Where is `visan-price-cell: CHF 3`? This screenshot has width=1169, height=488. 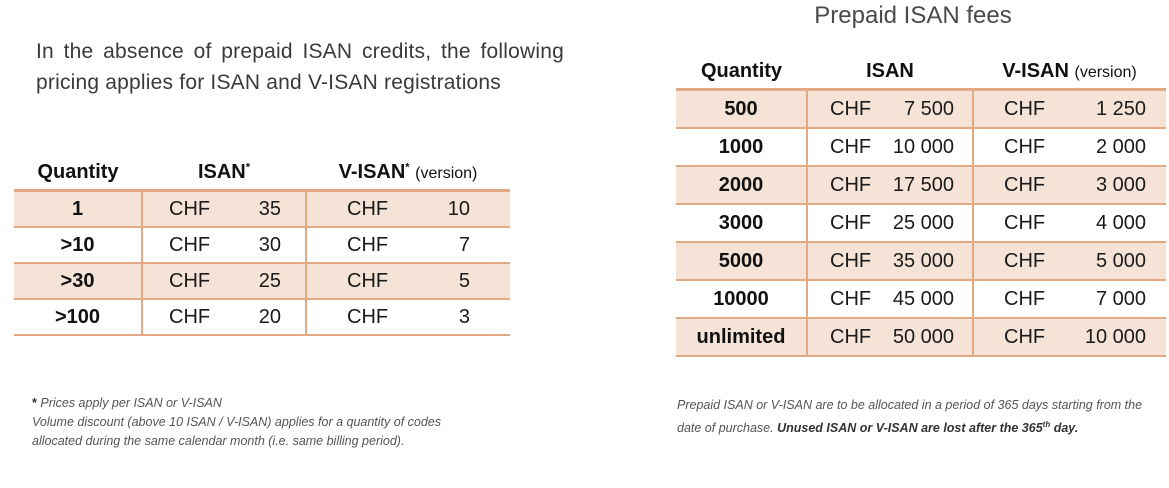 visan-price-cell: CHF 3 is located at coordinates (407, 317).